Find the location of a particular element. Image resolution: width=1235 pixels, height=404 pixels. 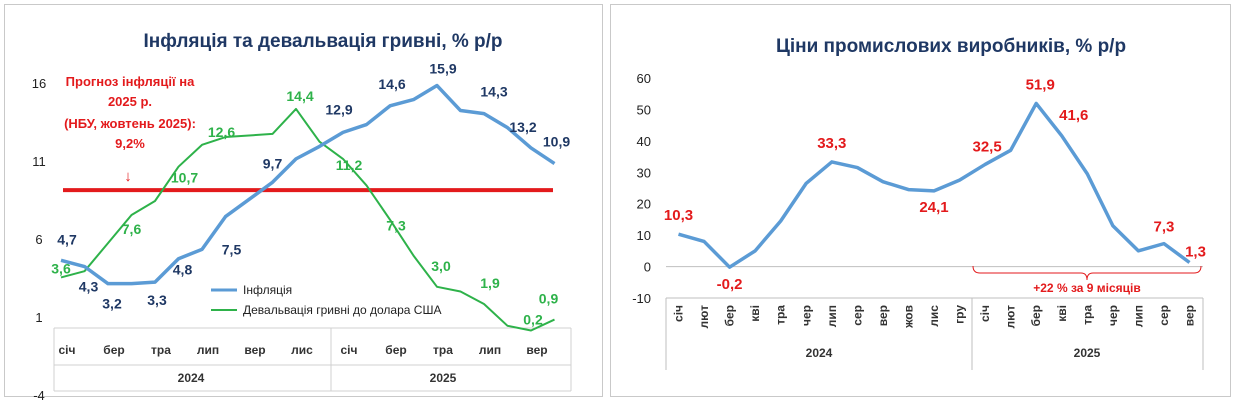

inflation-data-label: 14,3 is located at coordinates (493, 92).